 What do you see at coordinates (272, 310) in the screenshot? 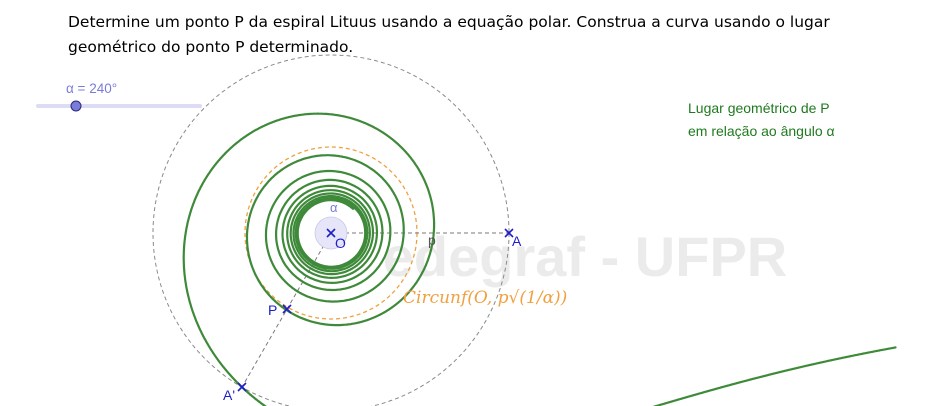
I see `point-P-label: P` at bounding box center [272, 310].